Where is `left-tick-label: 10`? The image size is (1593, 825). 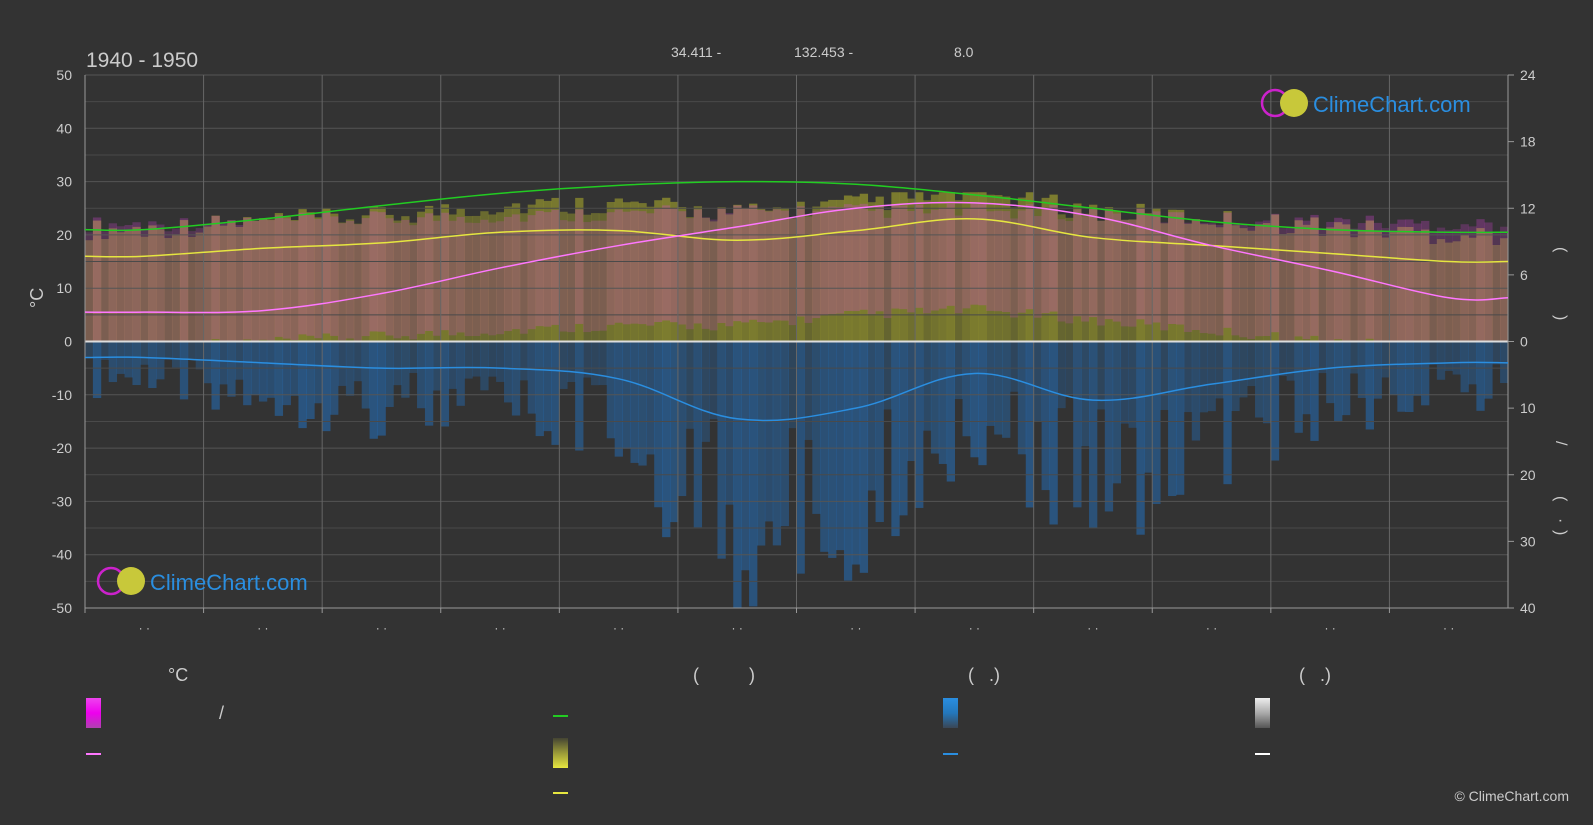
left-tick-label: 10 is located at coordinates (64, 288).